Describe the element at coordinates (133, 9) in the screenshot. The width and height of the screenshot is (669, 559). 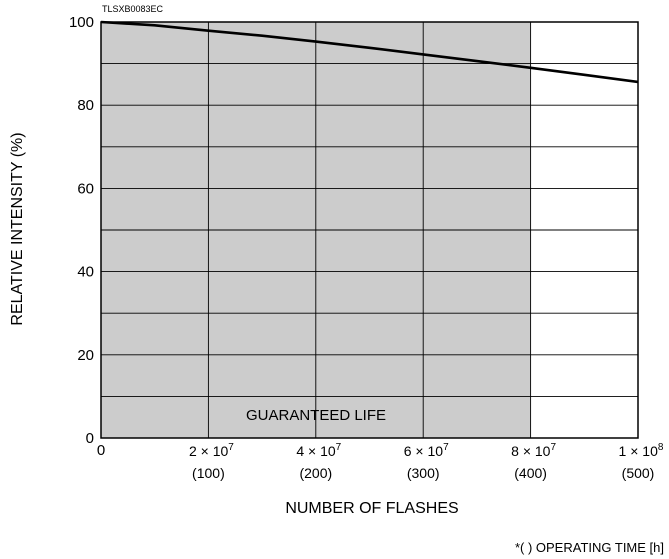
I see `chart-code: TLSXB0083EC` at that location.